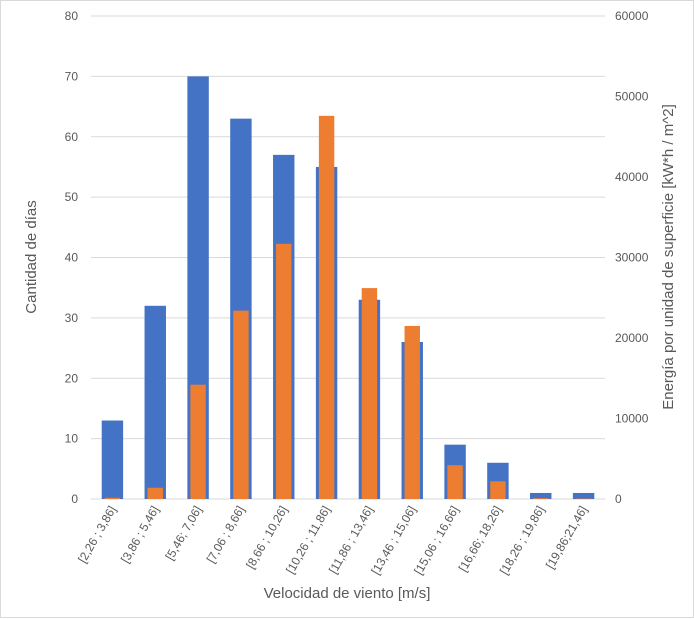 This screenshot has width=694, height=619. Describe the element at coordinates (632, 16) in the screenshot. I see `y2-tick-label: 60000` at that location.